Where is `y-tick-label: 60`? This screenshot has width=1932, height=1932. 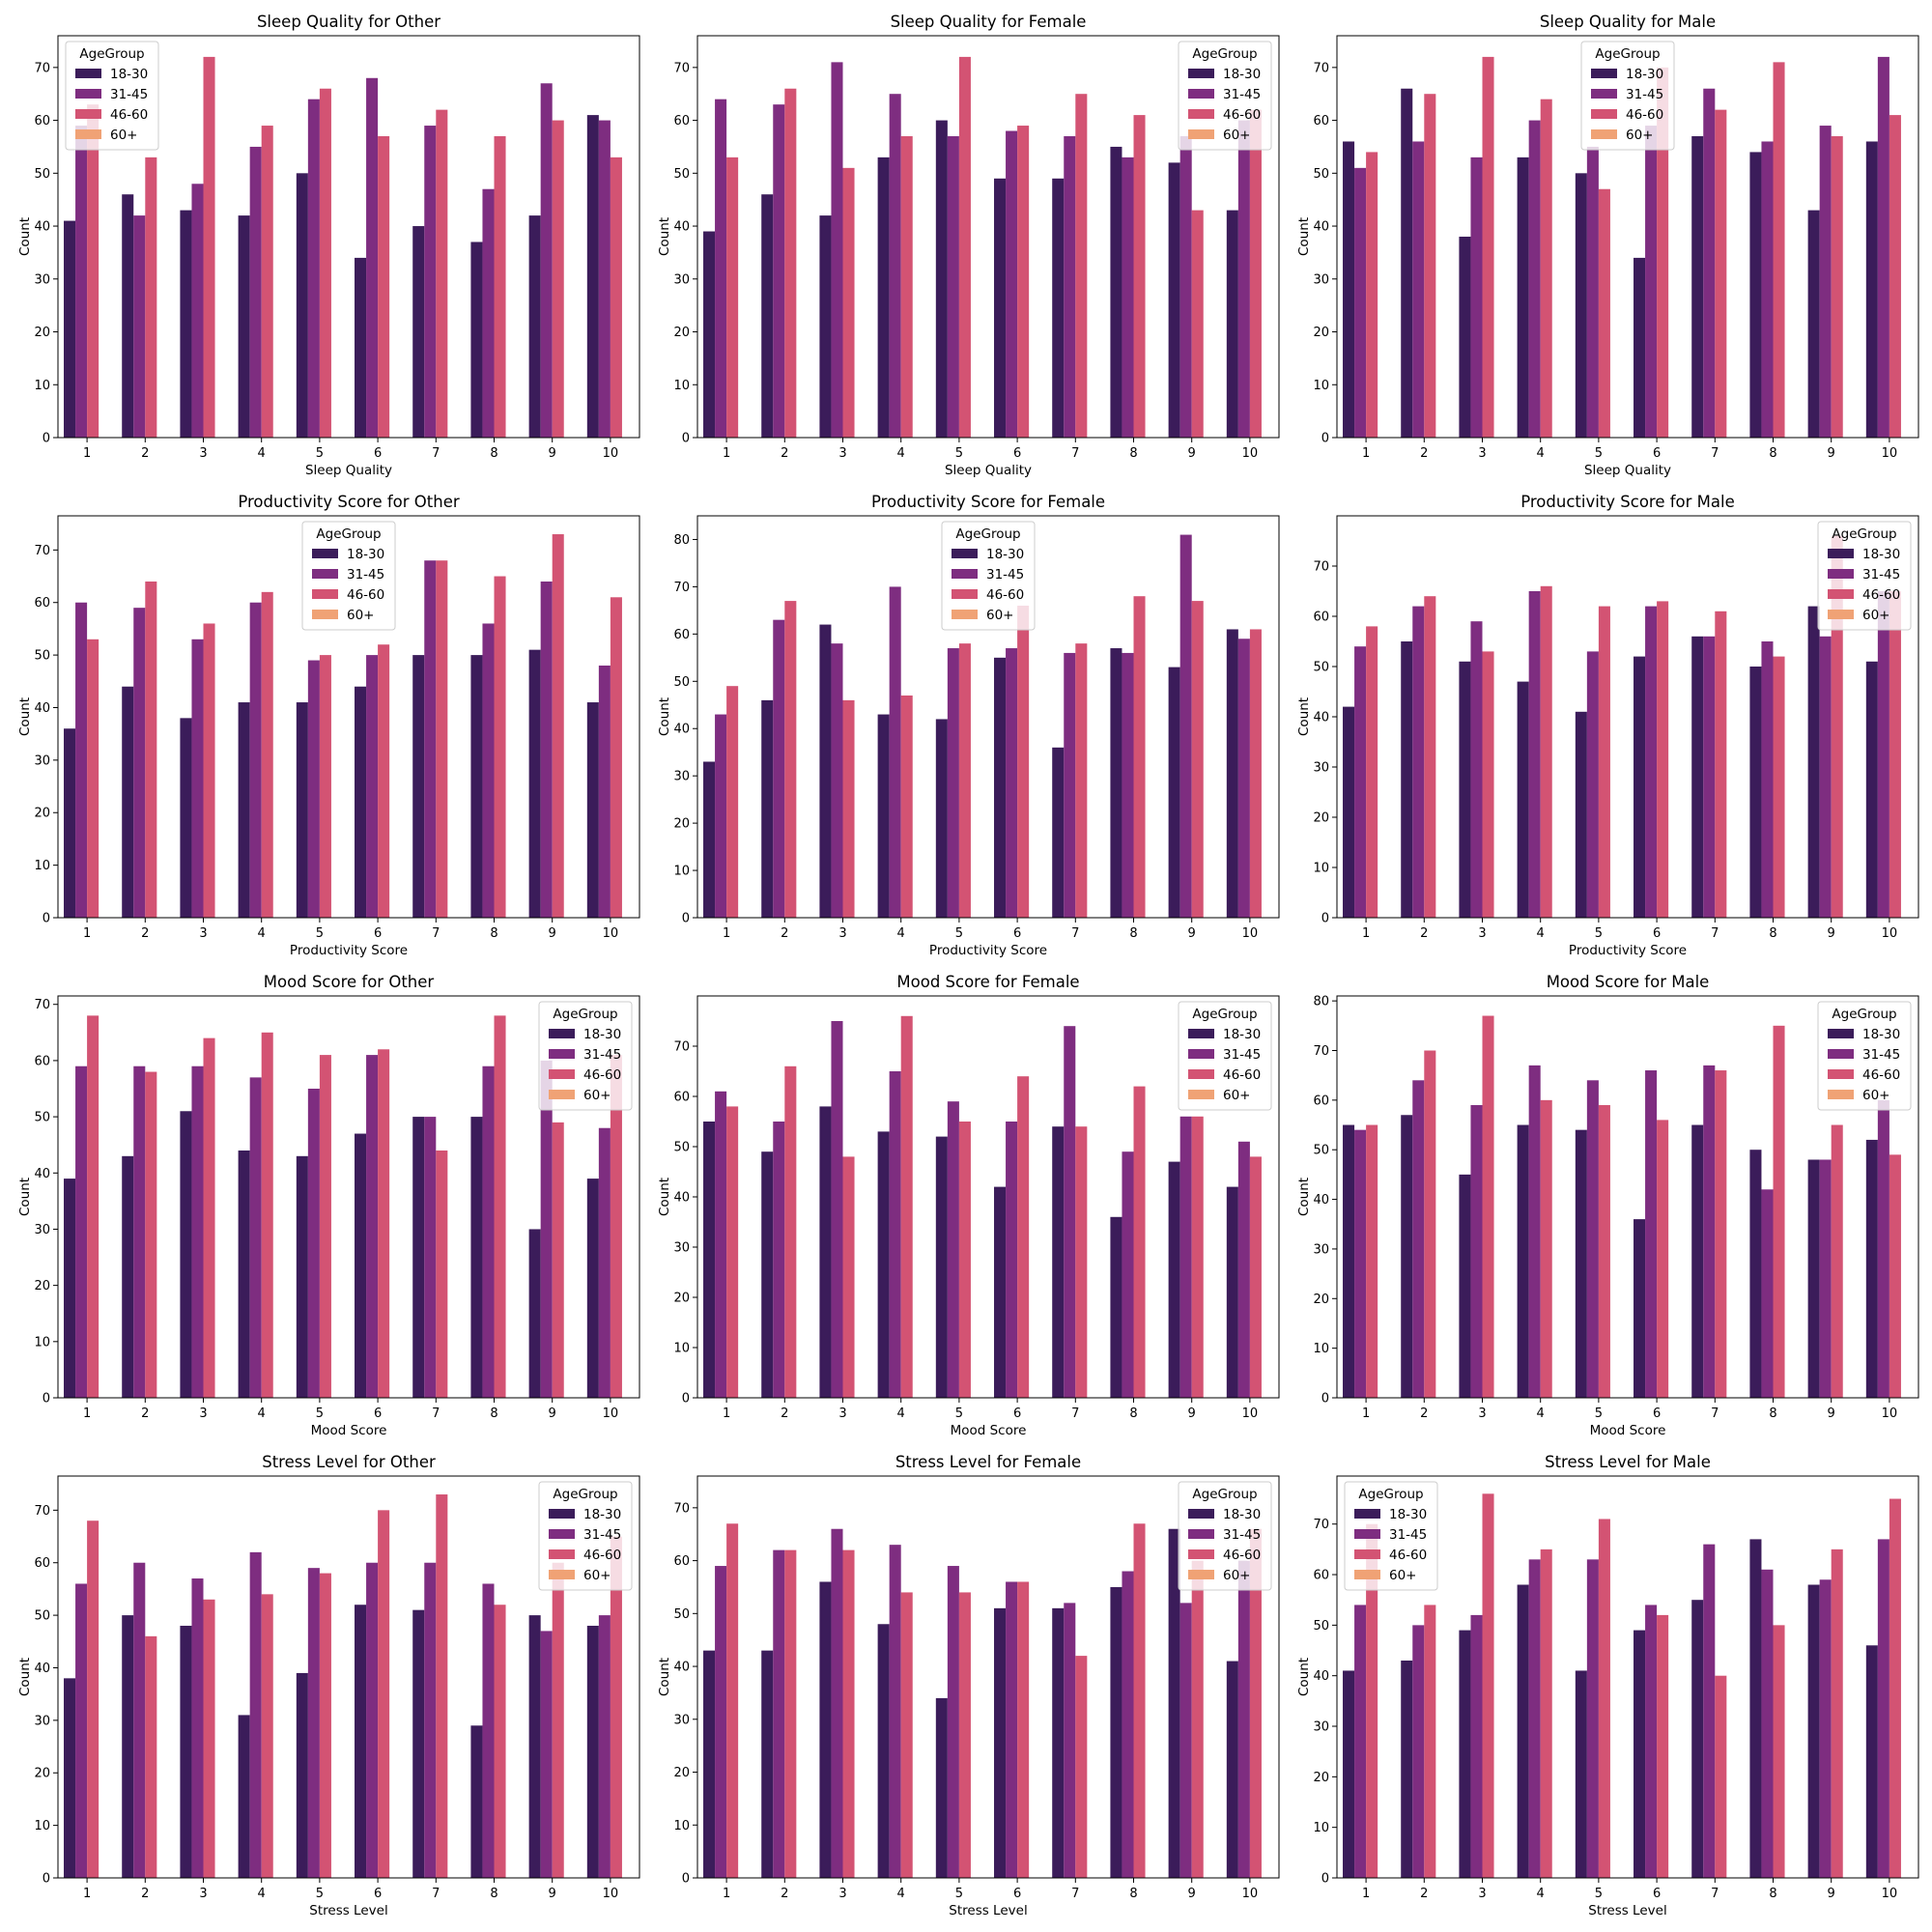 y-tick-label: 60 is located at coordinates (1321, 618).